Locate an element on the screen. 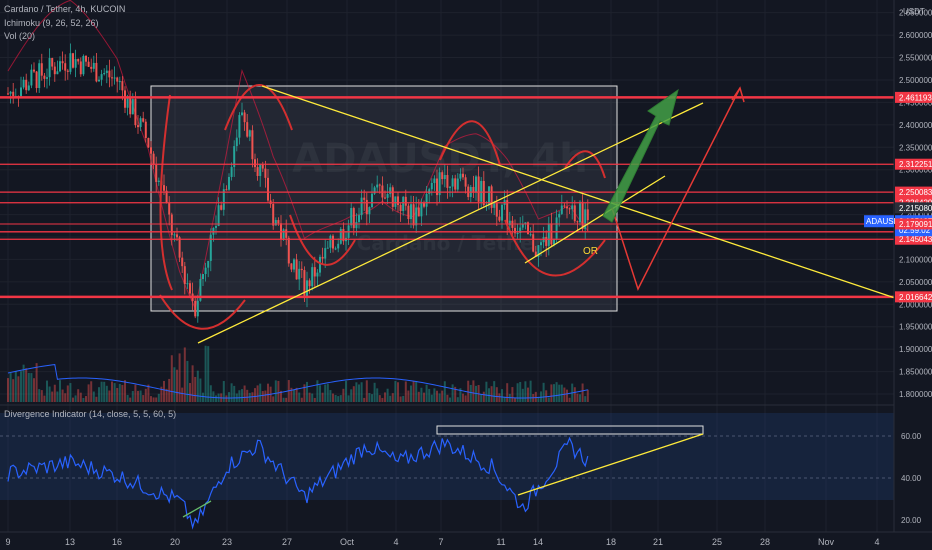 Image resolution: width=932 pixels, height=550 pixels. short-trendline is located at coordinates (595, 219).